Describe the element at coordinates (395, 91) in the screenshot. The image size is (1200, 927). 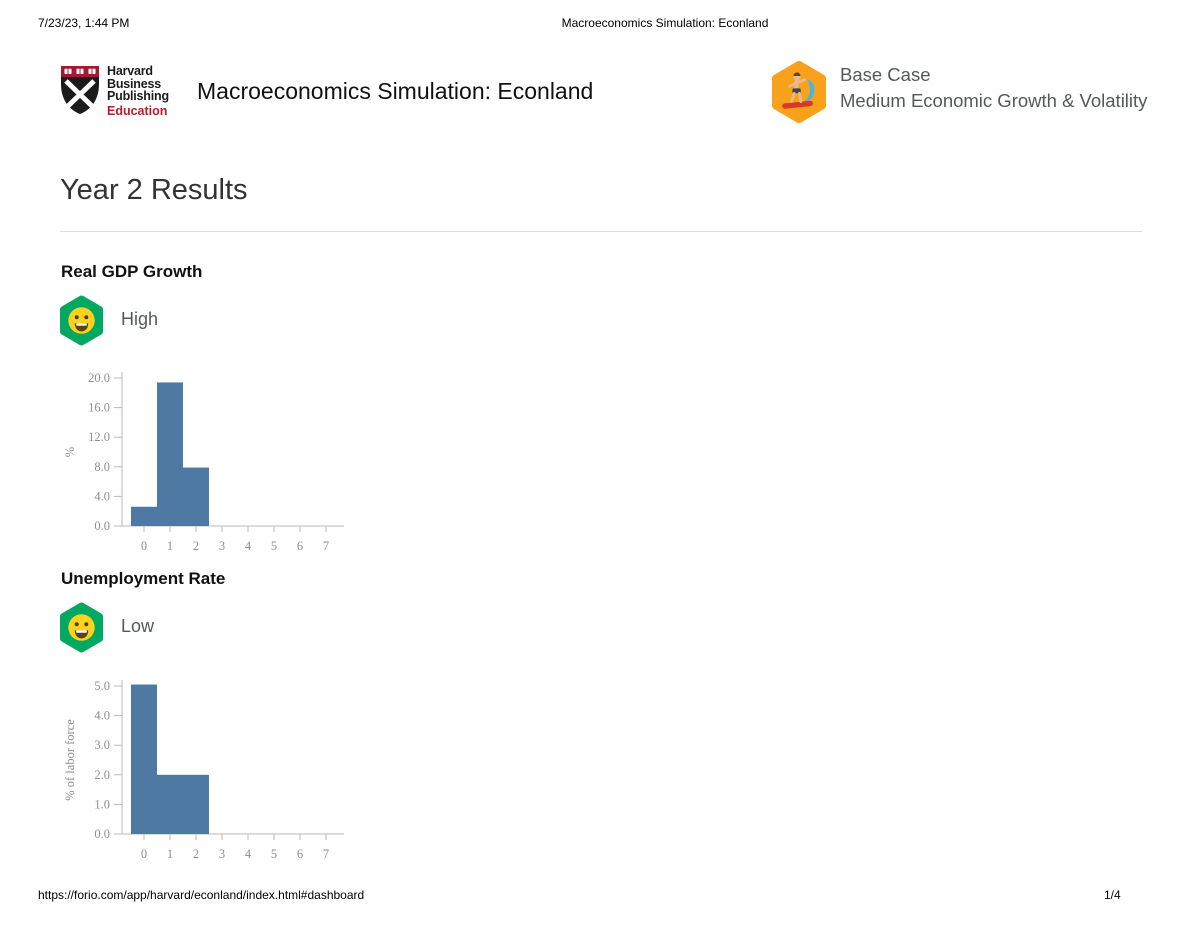
I see `app-title: Macroeconomics Simulation: Econland` at that location.